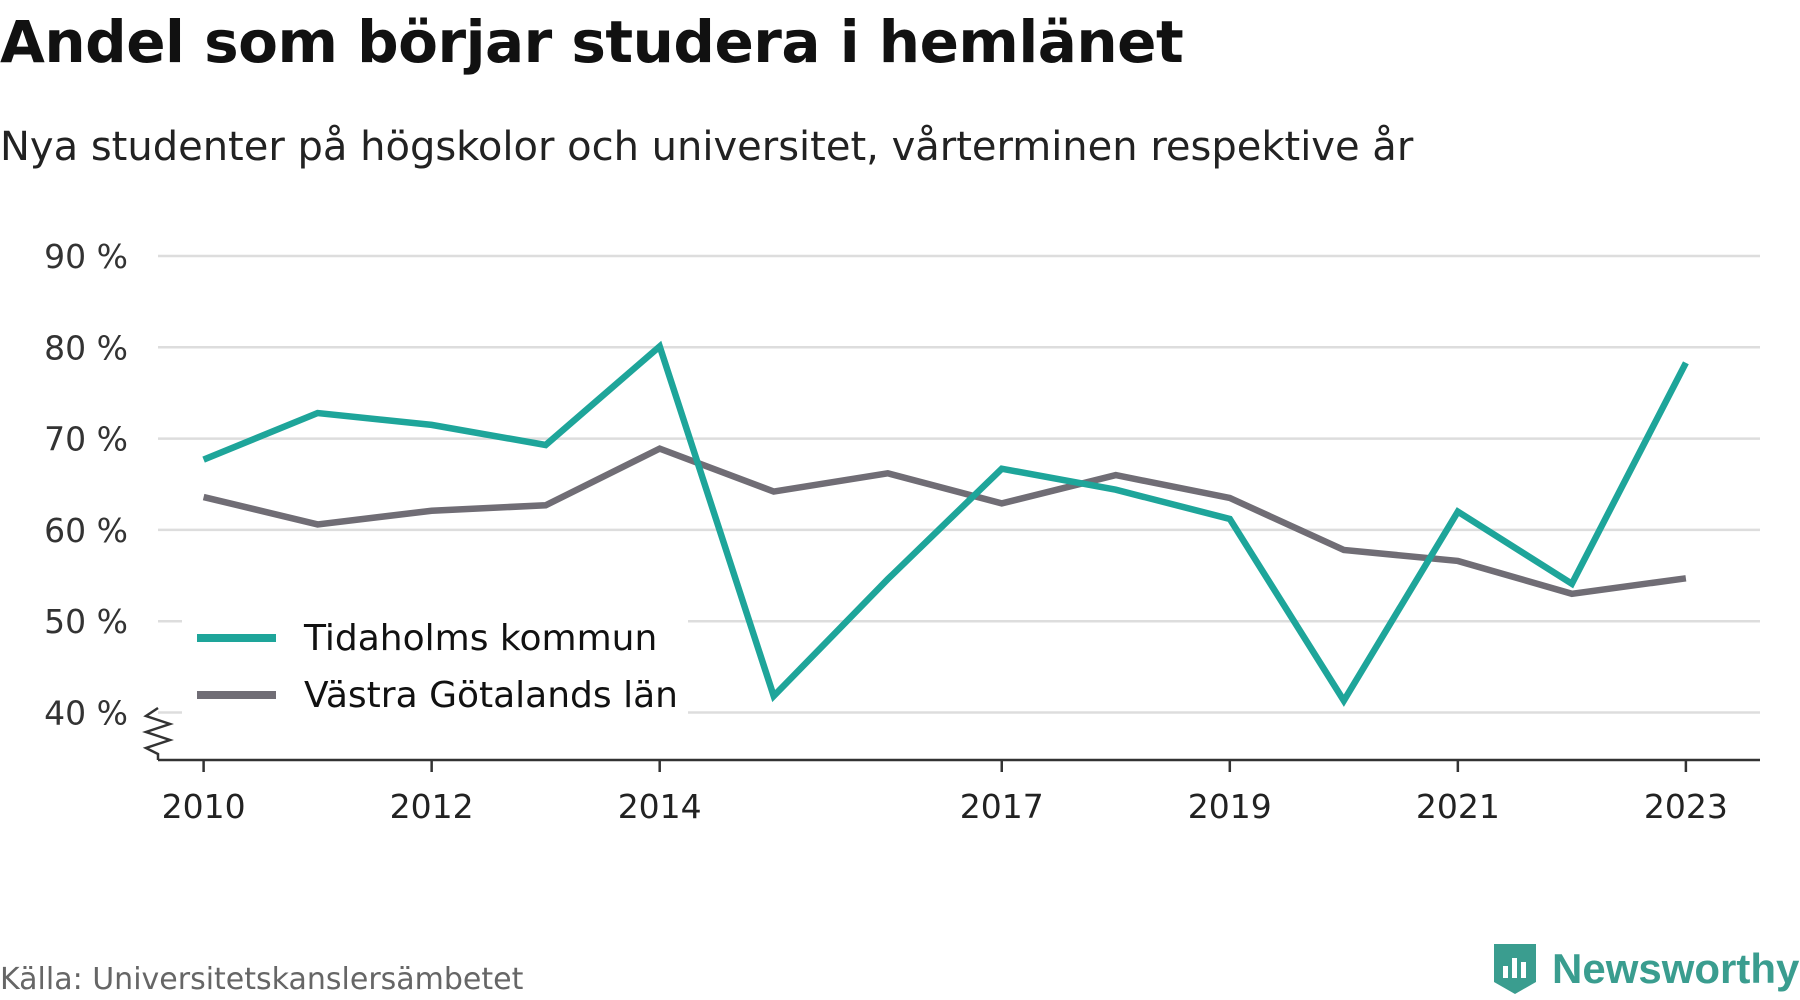 The height and width of the screenshot is (1000, 1800). What do you see at coordinates (86, 485) in the screenshot?
I see `y-axis-ticks: 40 % 50 % 60 % 70 % 80 % 90 %` at bounding box center [86, 485].